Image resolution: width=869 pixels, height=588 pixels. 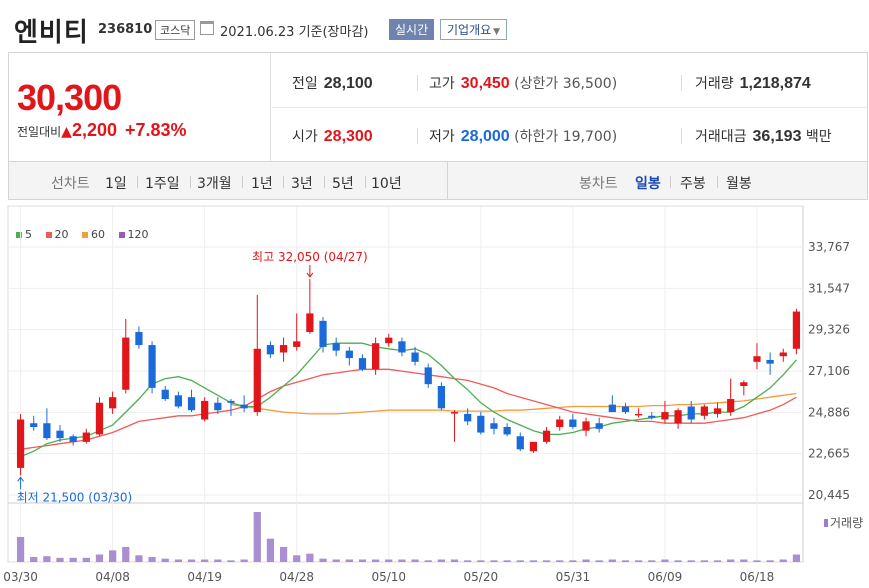 I want to click on company-overview-label: 기업개요, so click(x=469, y=30).